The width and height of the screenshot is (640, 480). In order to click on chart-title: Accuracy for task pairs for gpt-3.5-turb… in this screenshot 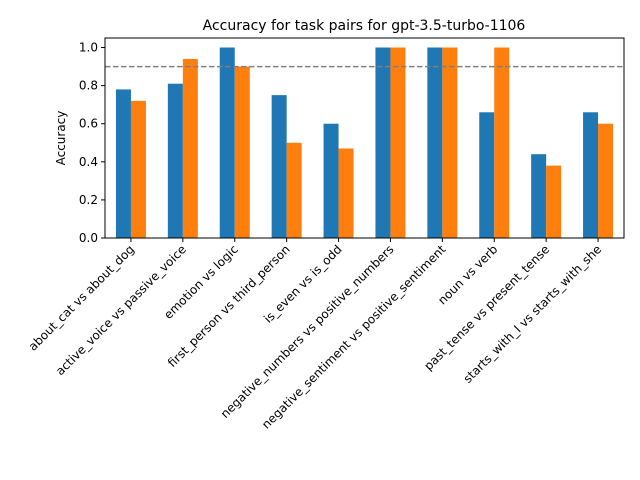, I will do `click(364, 26)`.